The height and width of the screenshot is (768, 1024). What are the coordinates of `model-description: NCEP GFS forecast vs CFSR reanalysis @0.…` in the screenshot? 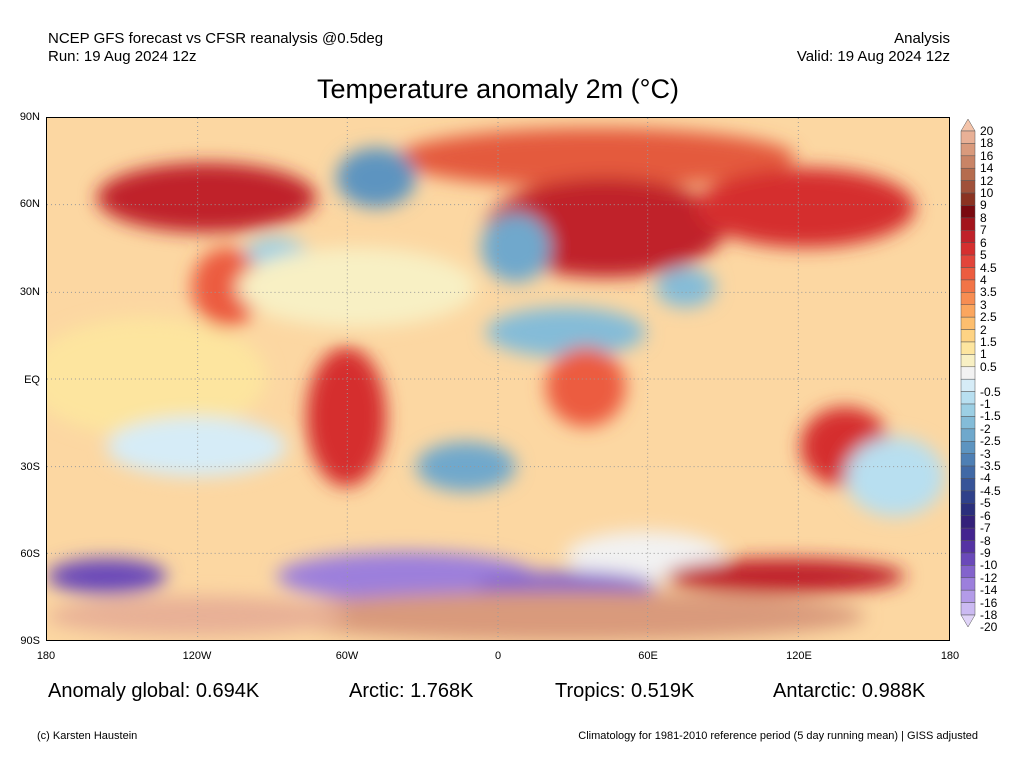 It's located at (216, 38).